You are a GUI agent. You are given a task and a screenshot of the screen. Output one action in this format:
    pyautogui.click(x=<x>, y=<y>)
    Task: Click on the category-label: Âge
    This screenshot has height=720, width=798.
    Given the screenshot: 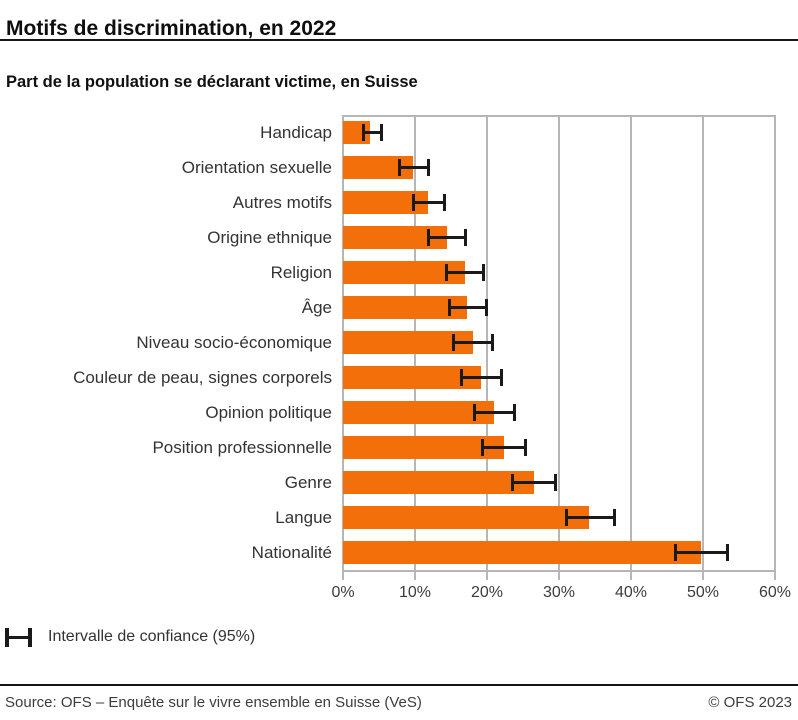 What is the action you would take?
    pyautogui.click(x=316, y=307)
    